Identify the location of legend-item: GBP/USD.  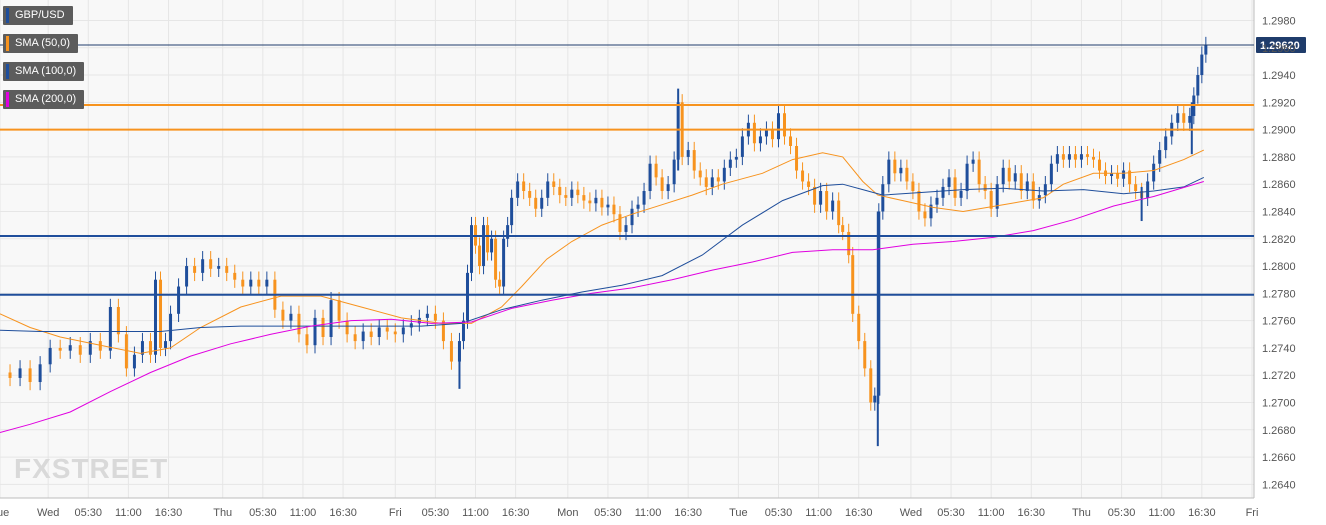
(38, 15).